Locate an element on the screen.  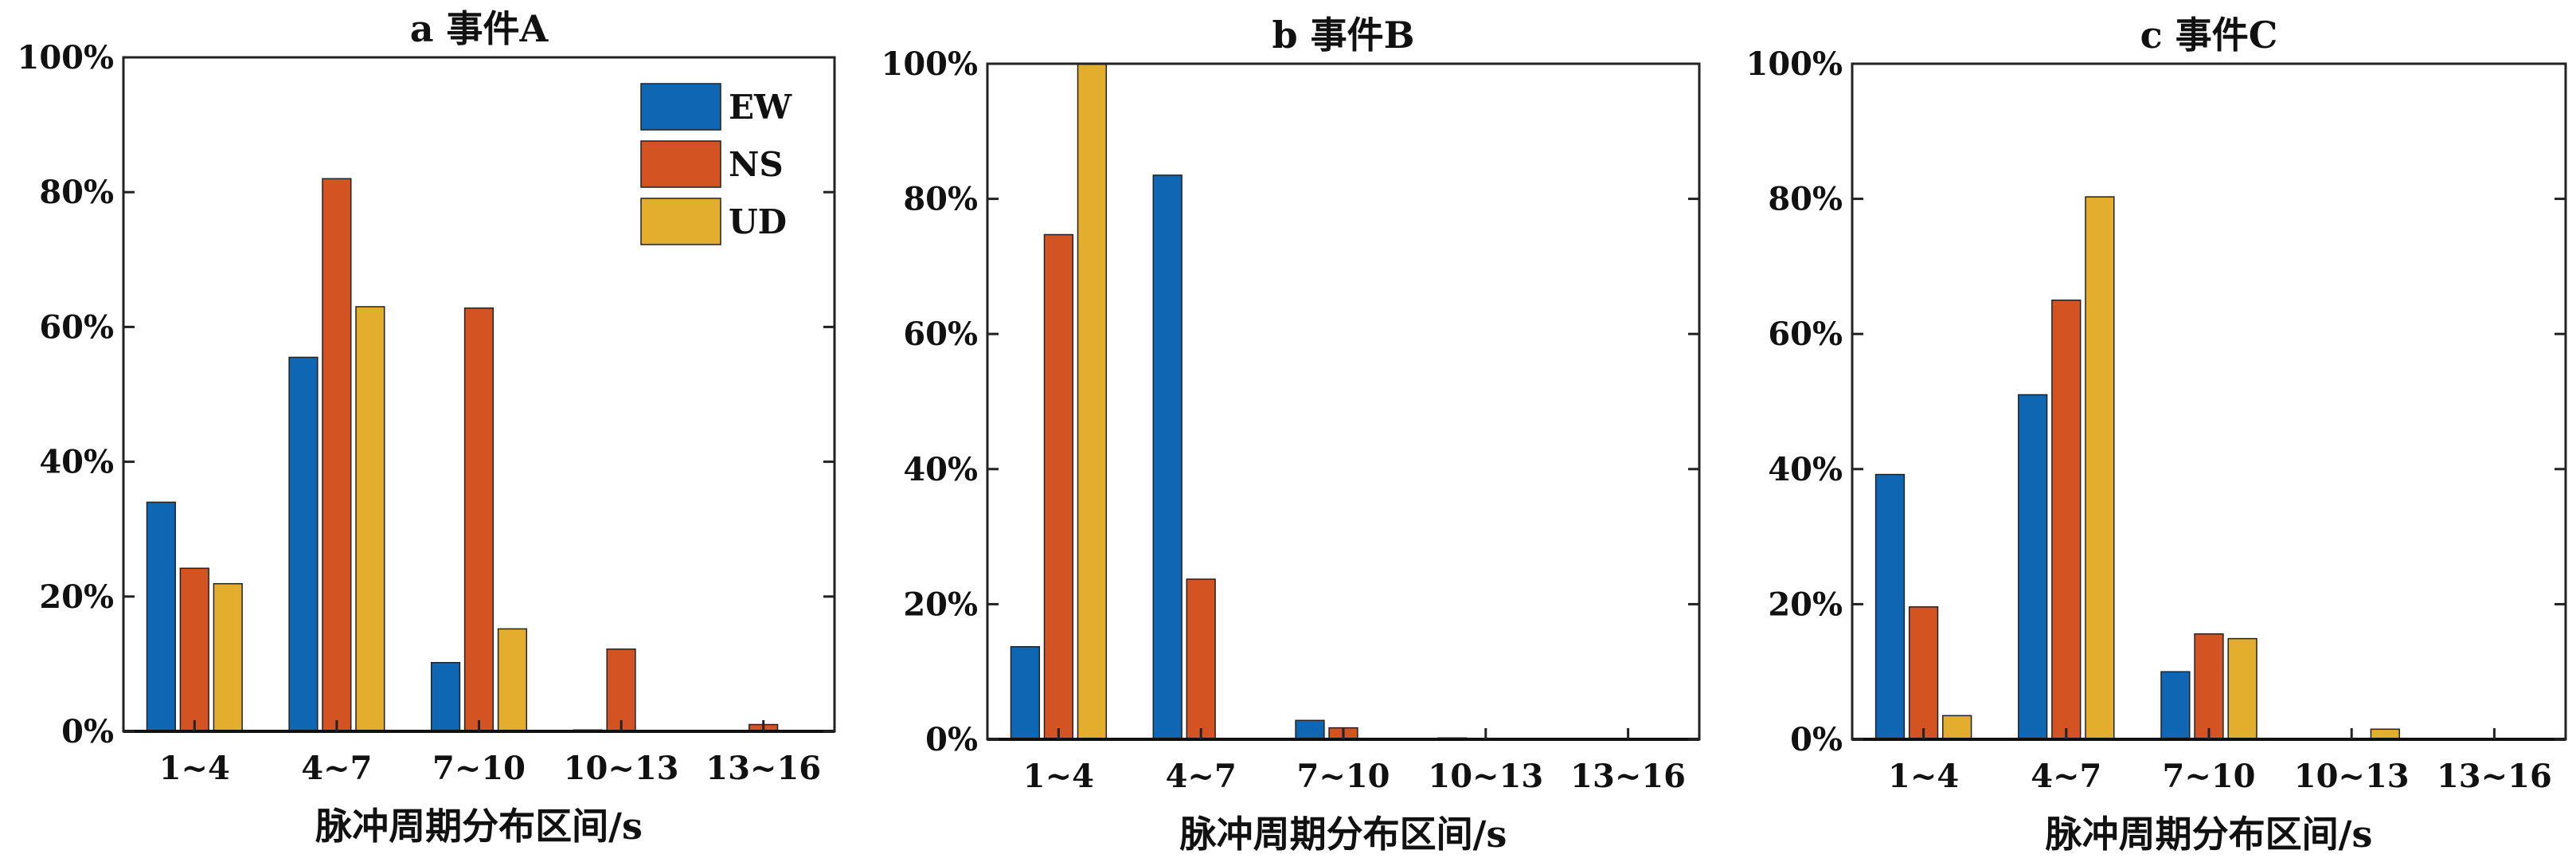
legend: EW NS UD is located at coordinates (716, 164).